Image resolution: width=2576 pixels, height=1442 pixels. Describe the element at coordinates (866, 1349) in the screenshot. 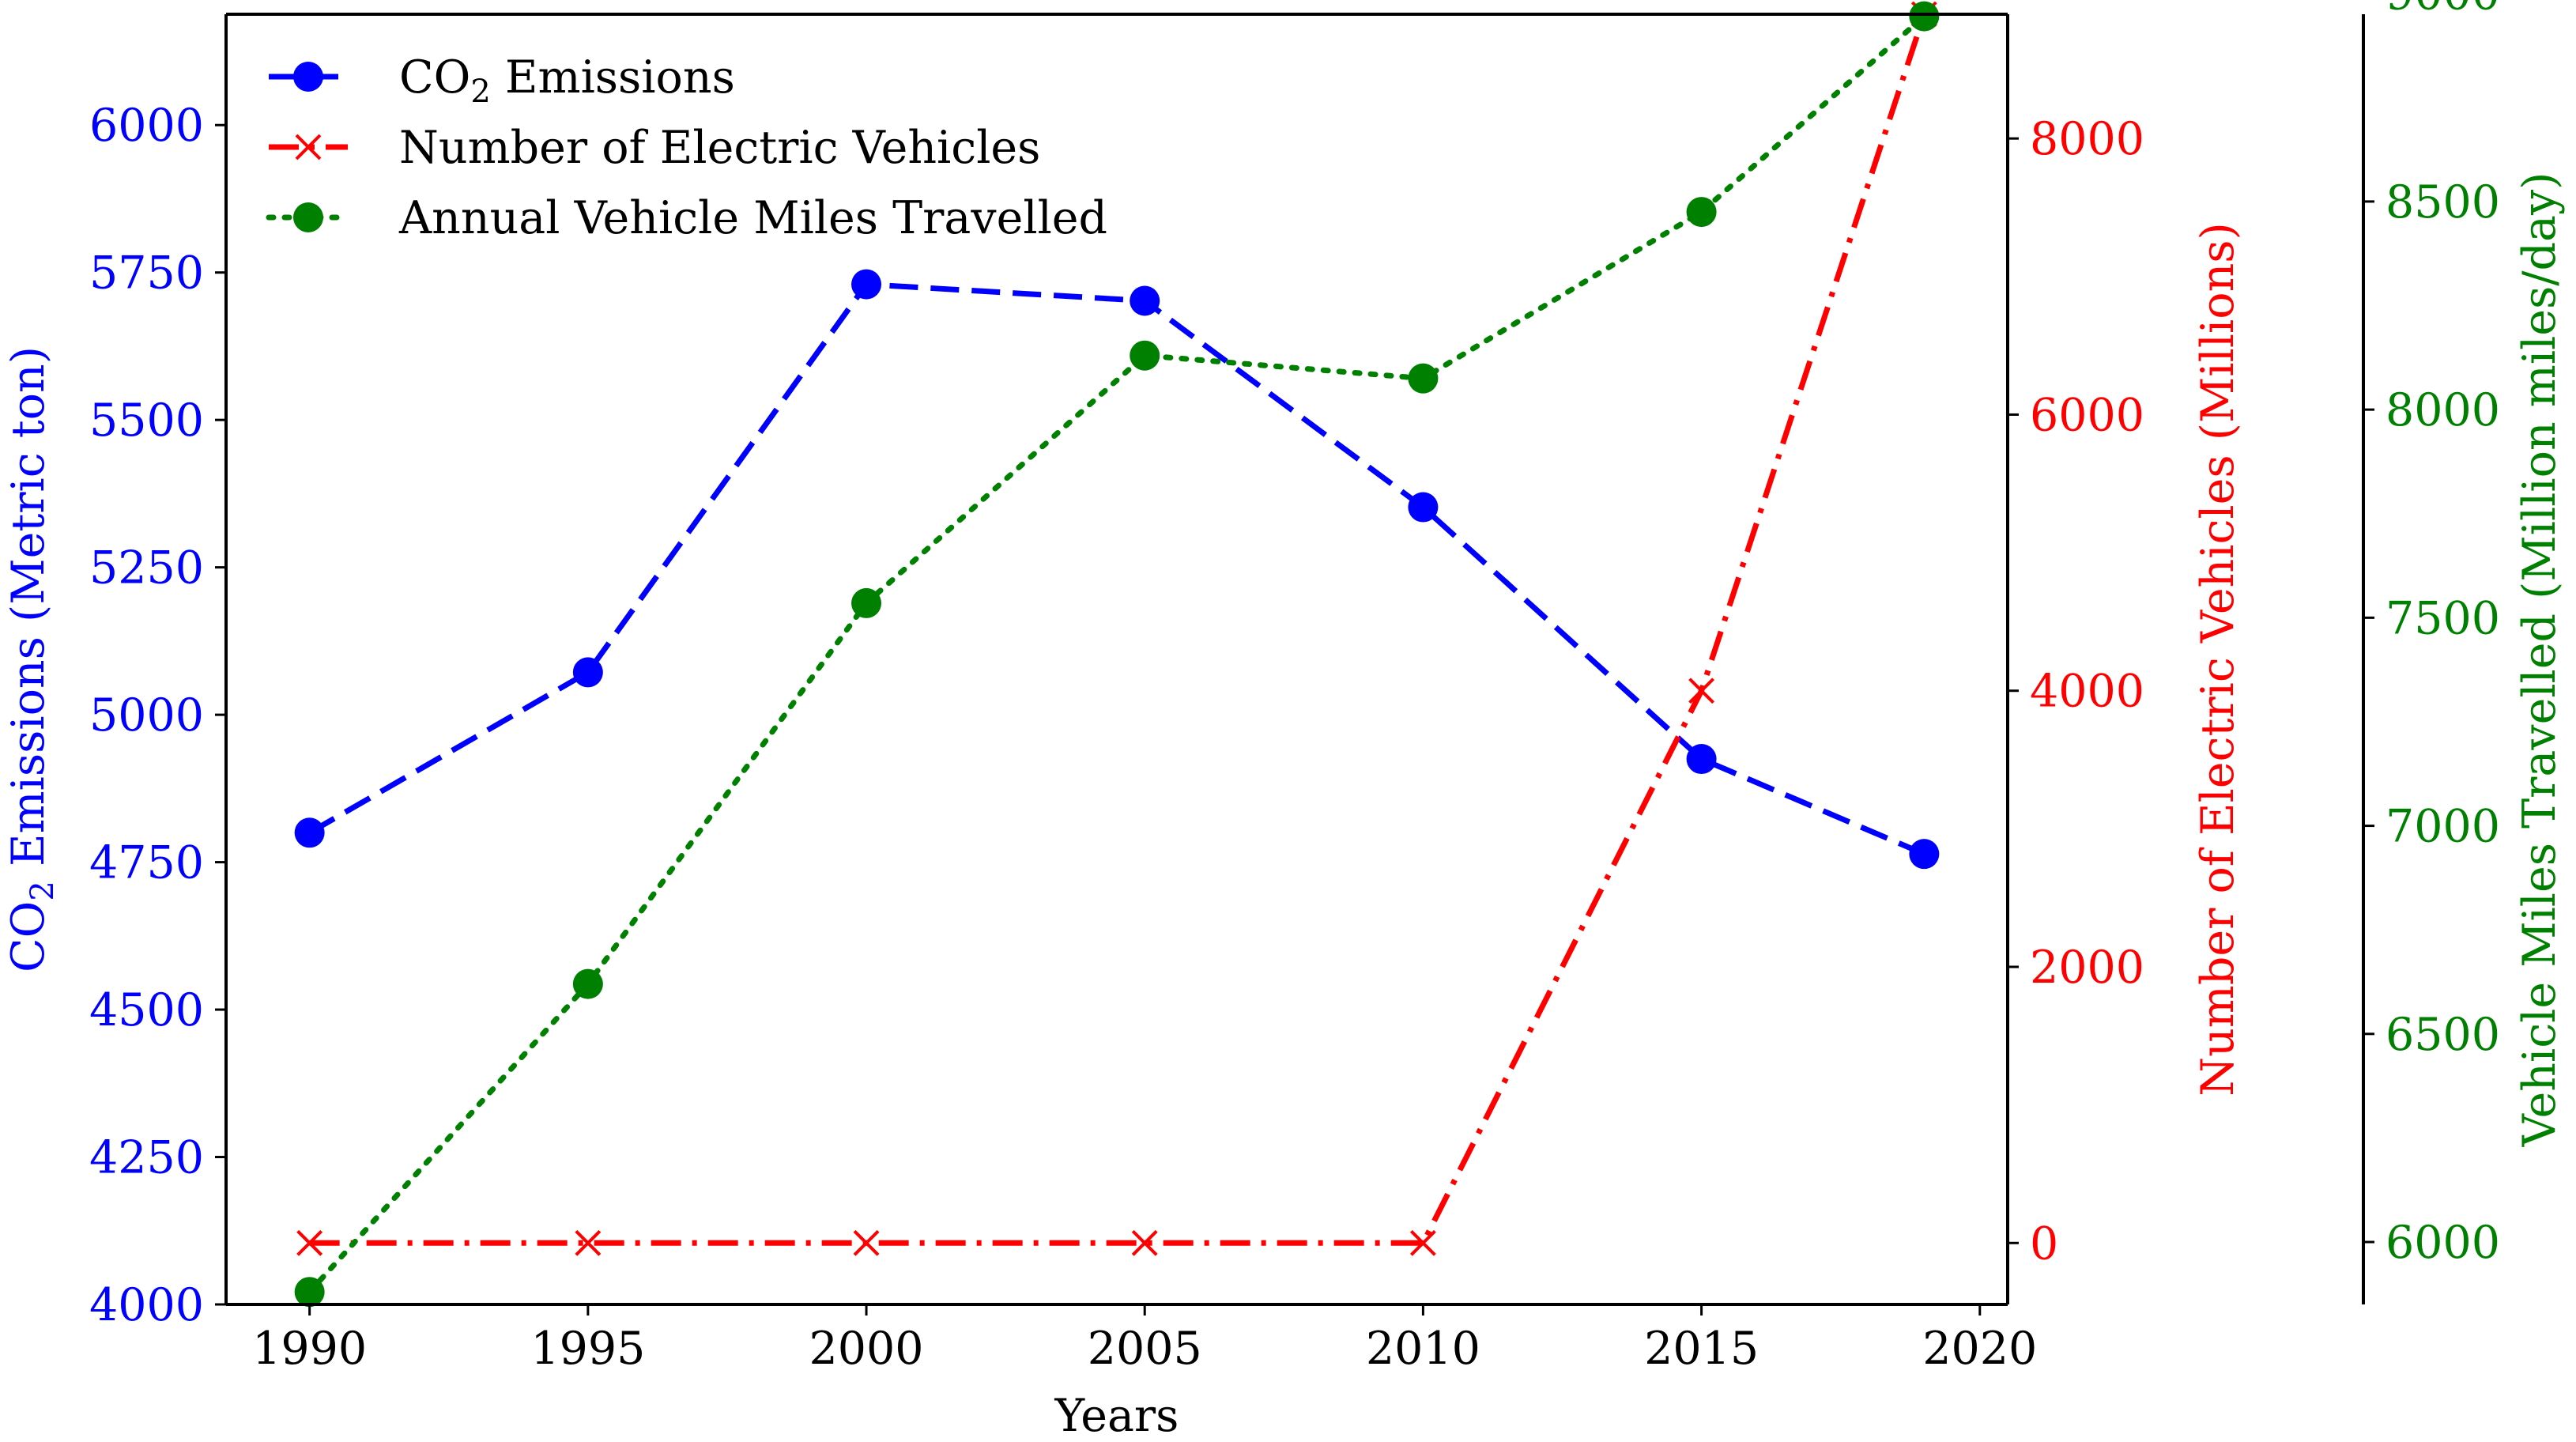

I see `x-tick-label: 2000` at that location.